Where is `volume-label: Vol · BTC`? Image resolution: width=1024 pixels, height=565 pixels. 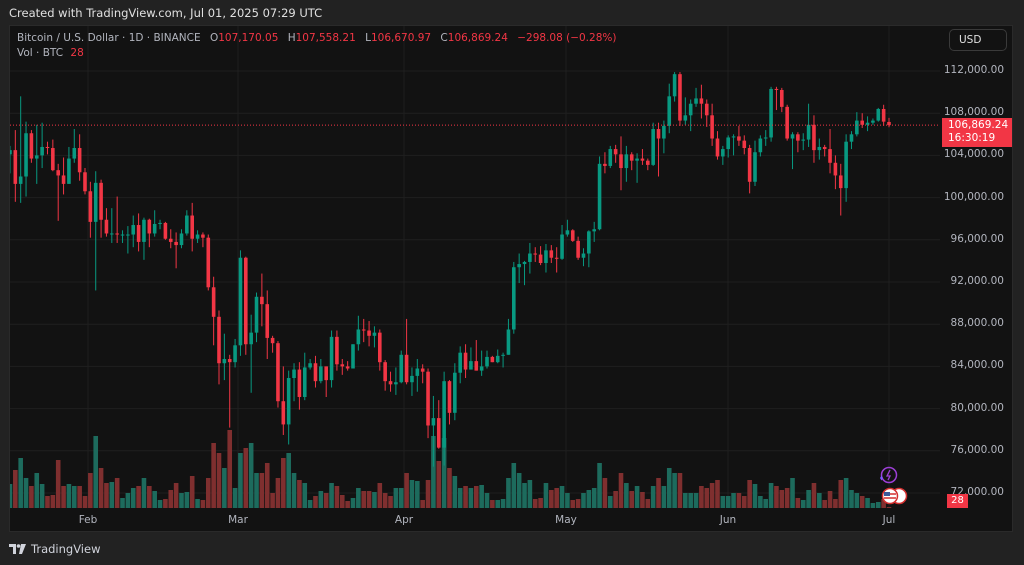 volume-label: Vol · BTC is located at coordinates (40, 53).